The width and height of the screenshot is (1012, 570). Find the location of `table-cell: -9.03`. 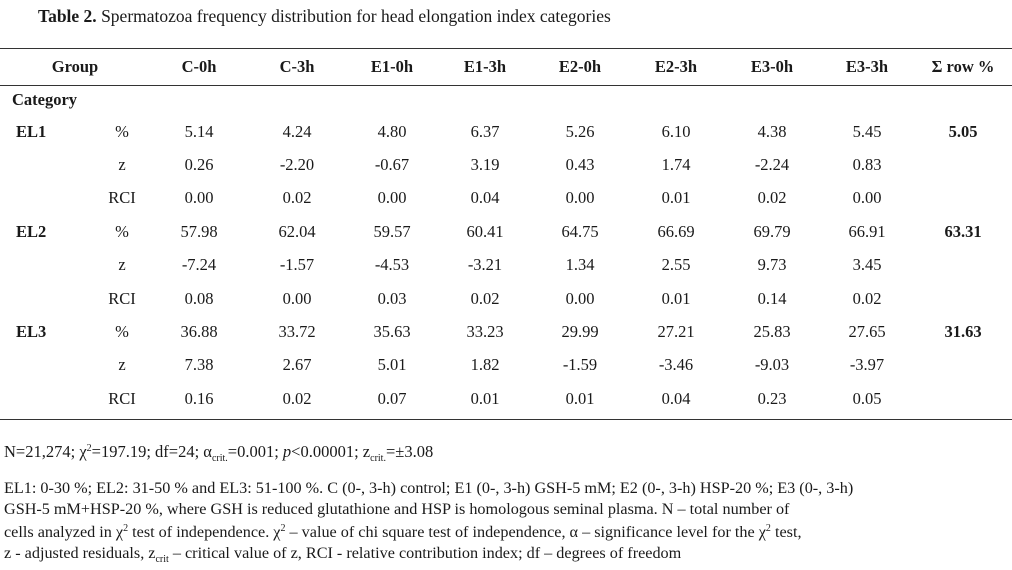

table-cell: -9.03 is located at coordinates (772, 365).